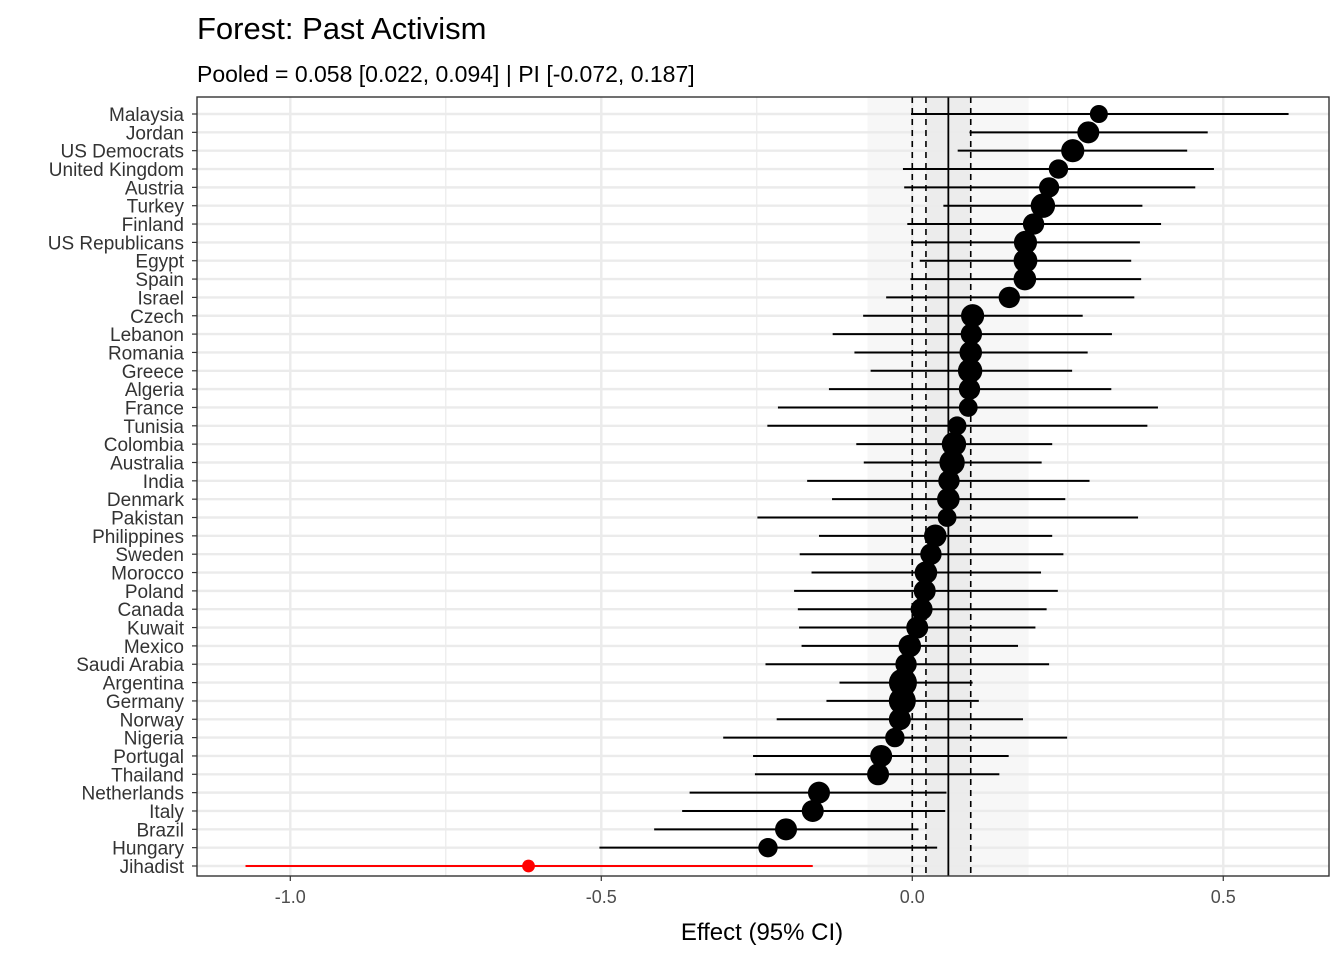 The height and width of the screenshot is (960, 1344). Describe the element at coordinates (762, 932) in the screenshot. I see `x-axis-label: Effect (95% CI)` at that location.